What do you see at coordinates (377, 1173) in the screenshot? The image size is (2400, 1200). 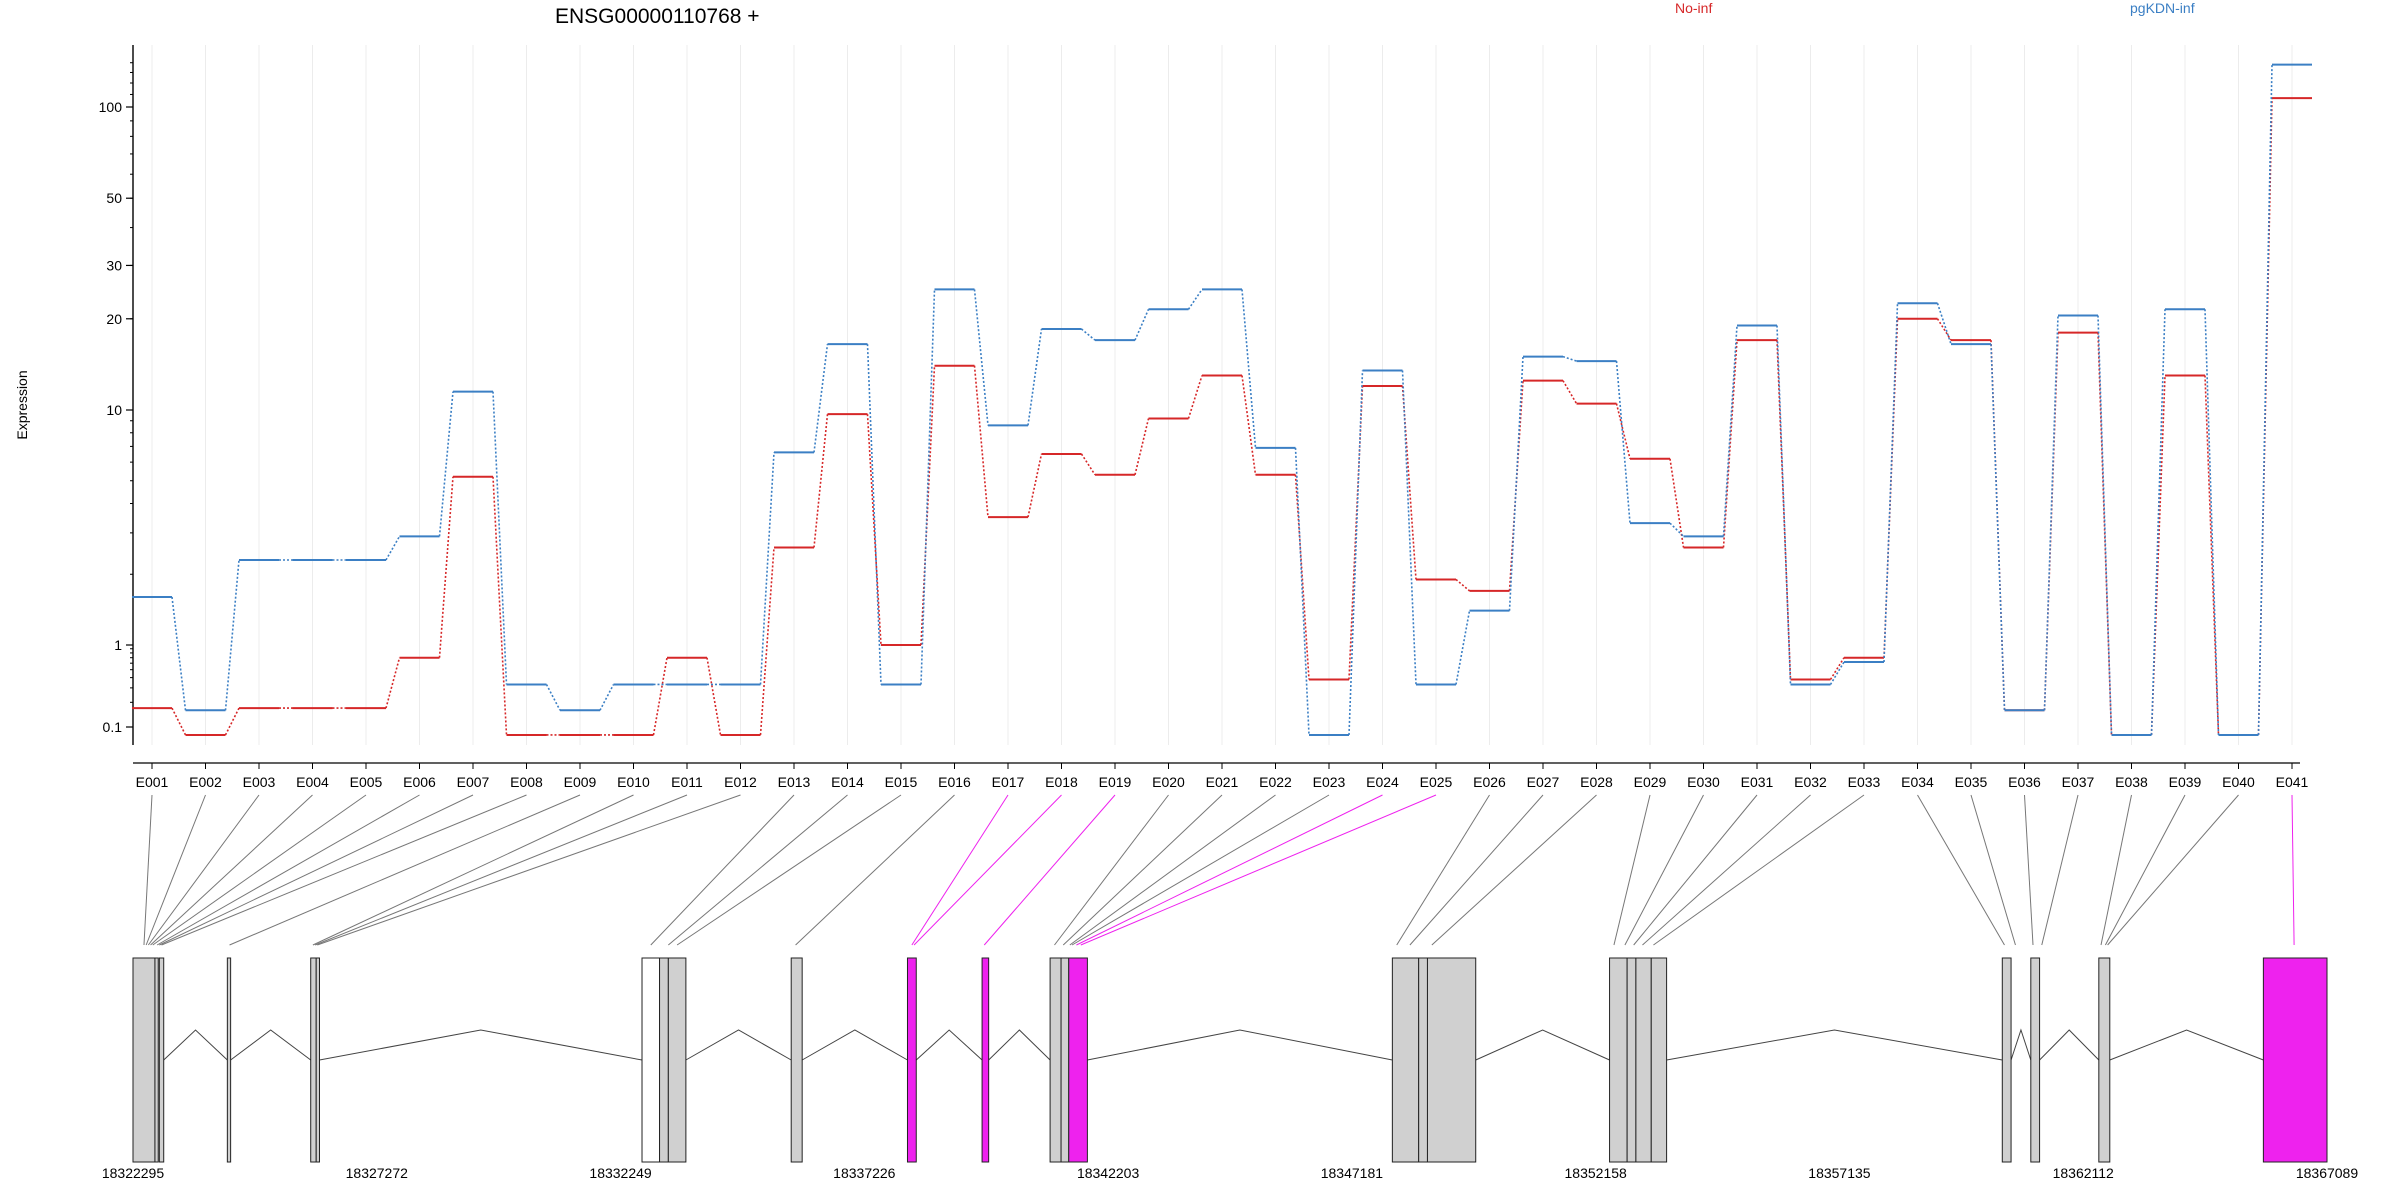 I see `coord-label: 18327272` at bounding box center [377, 1173].